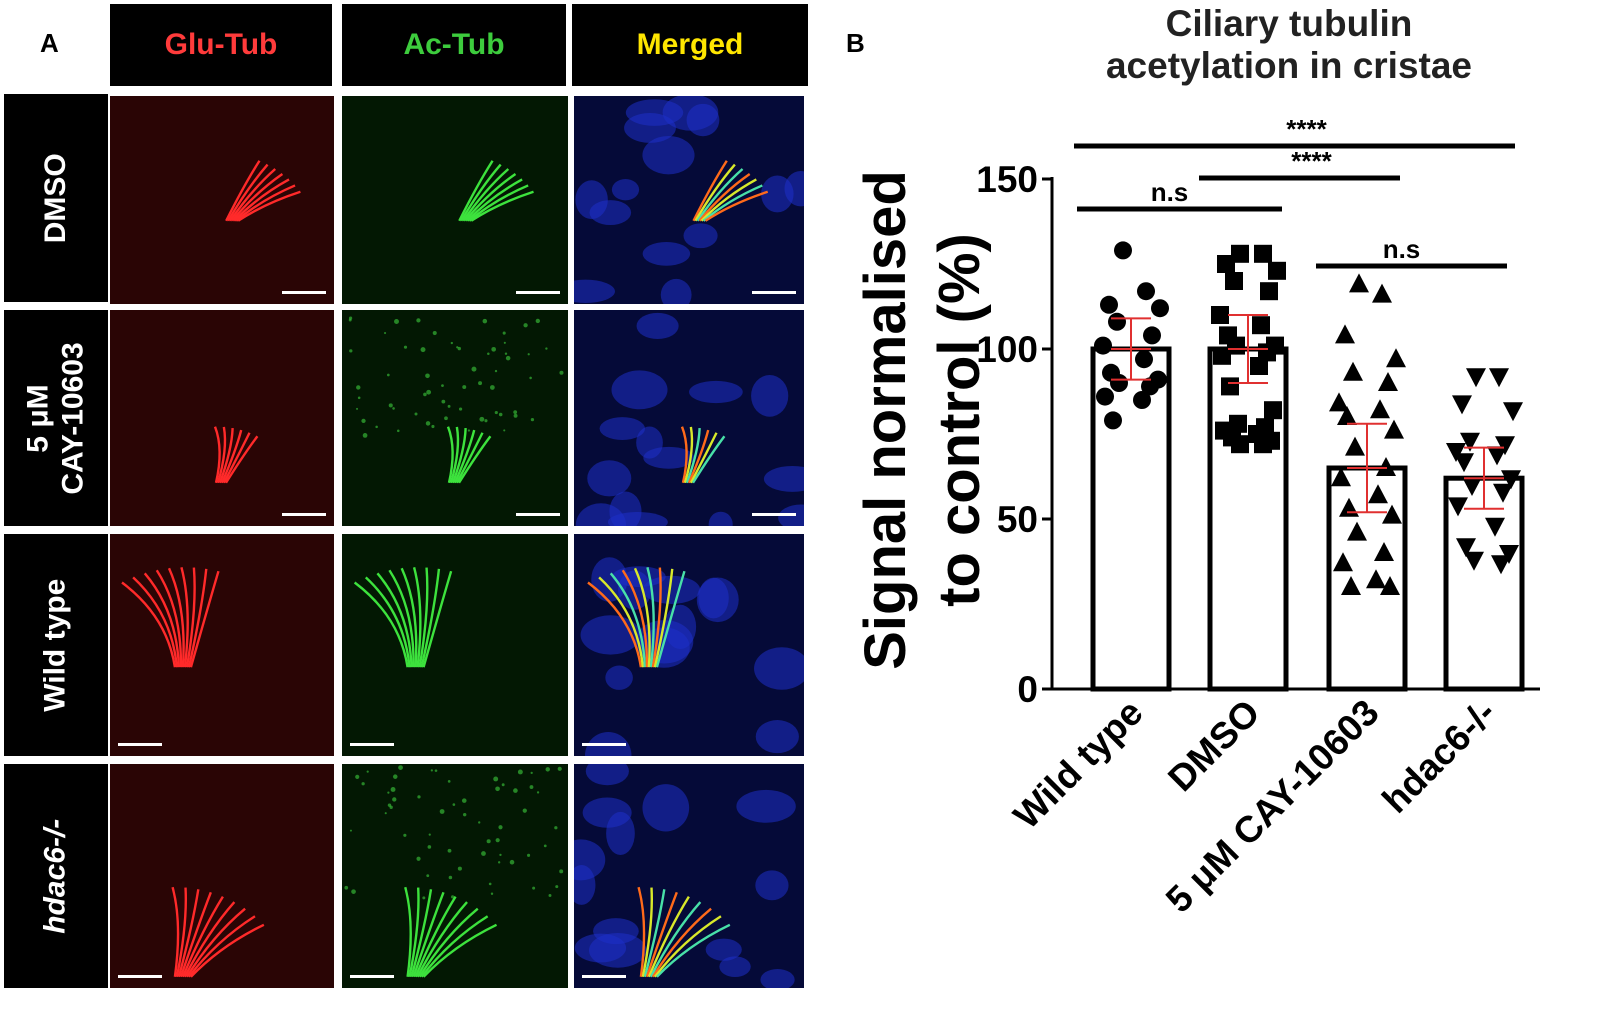  I want to click on column-header-merged: Merged, so click(690, 45).